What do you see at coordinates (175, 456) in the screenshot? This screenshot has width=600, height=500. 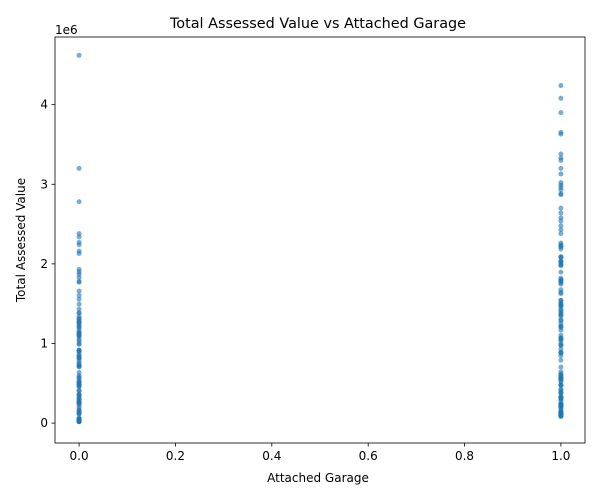 I see `x-tick-label: 0.2` at bounding box center [175, 456].